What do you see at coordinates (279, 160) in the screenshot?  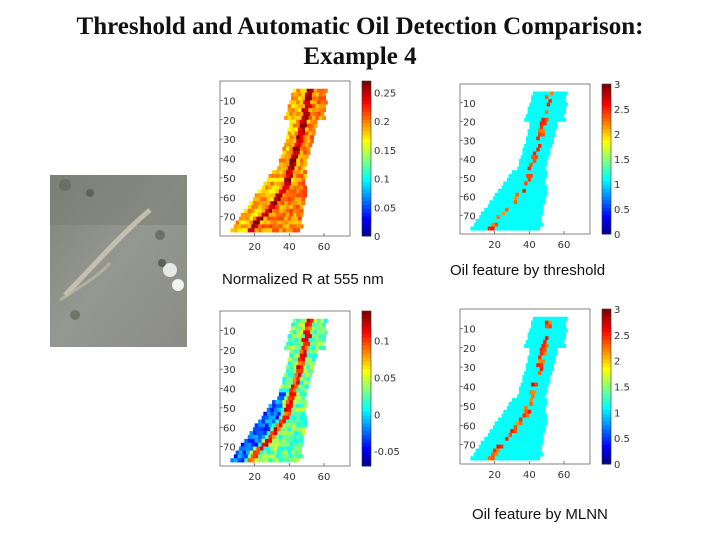 I see `heatmap-cells` at bounding box center [279, 160].